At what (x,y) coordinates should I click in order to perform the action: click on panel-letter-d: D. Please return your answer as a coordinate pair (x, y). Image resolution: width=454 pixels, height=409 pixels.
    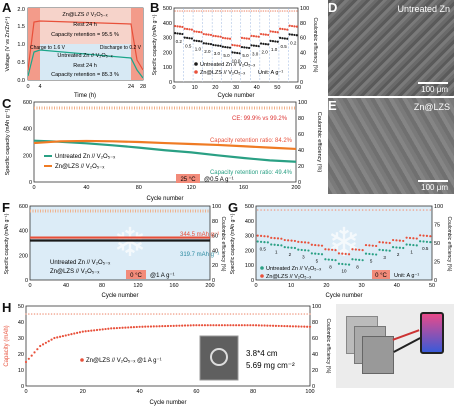
    Looking at the image, I should click on (333, 7).